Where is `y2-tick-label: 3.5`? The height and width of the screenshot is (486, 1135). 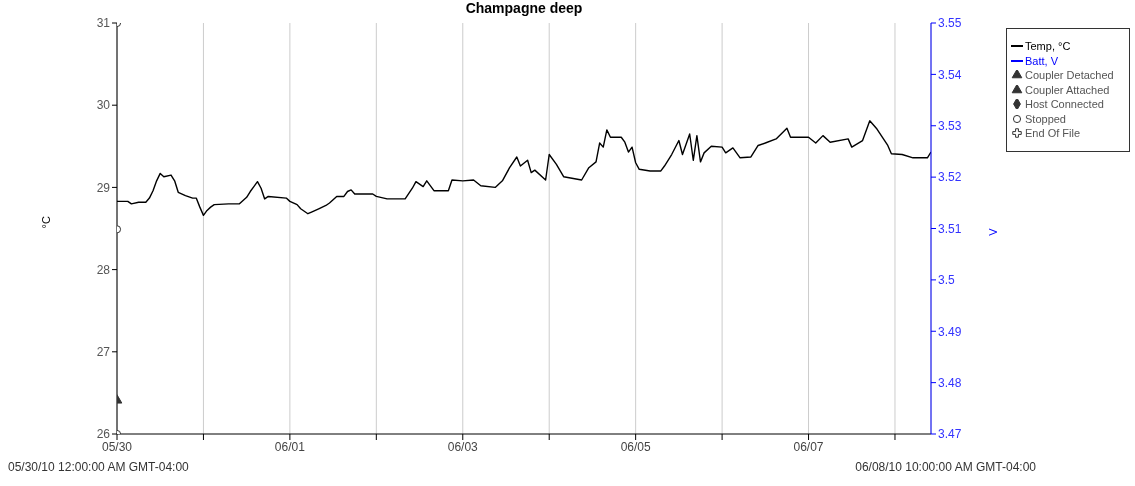 y2-tick-label: 3.5 is located at coordinates (947, 280).